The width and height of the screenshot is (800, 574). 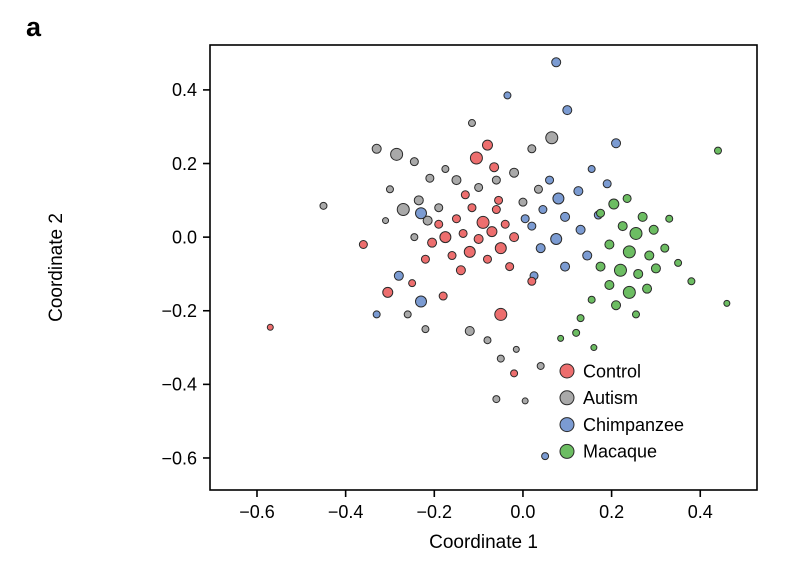 I want to click on x-axis-tick-label: 0.2, so click(x=611, y=512).